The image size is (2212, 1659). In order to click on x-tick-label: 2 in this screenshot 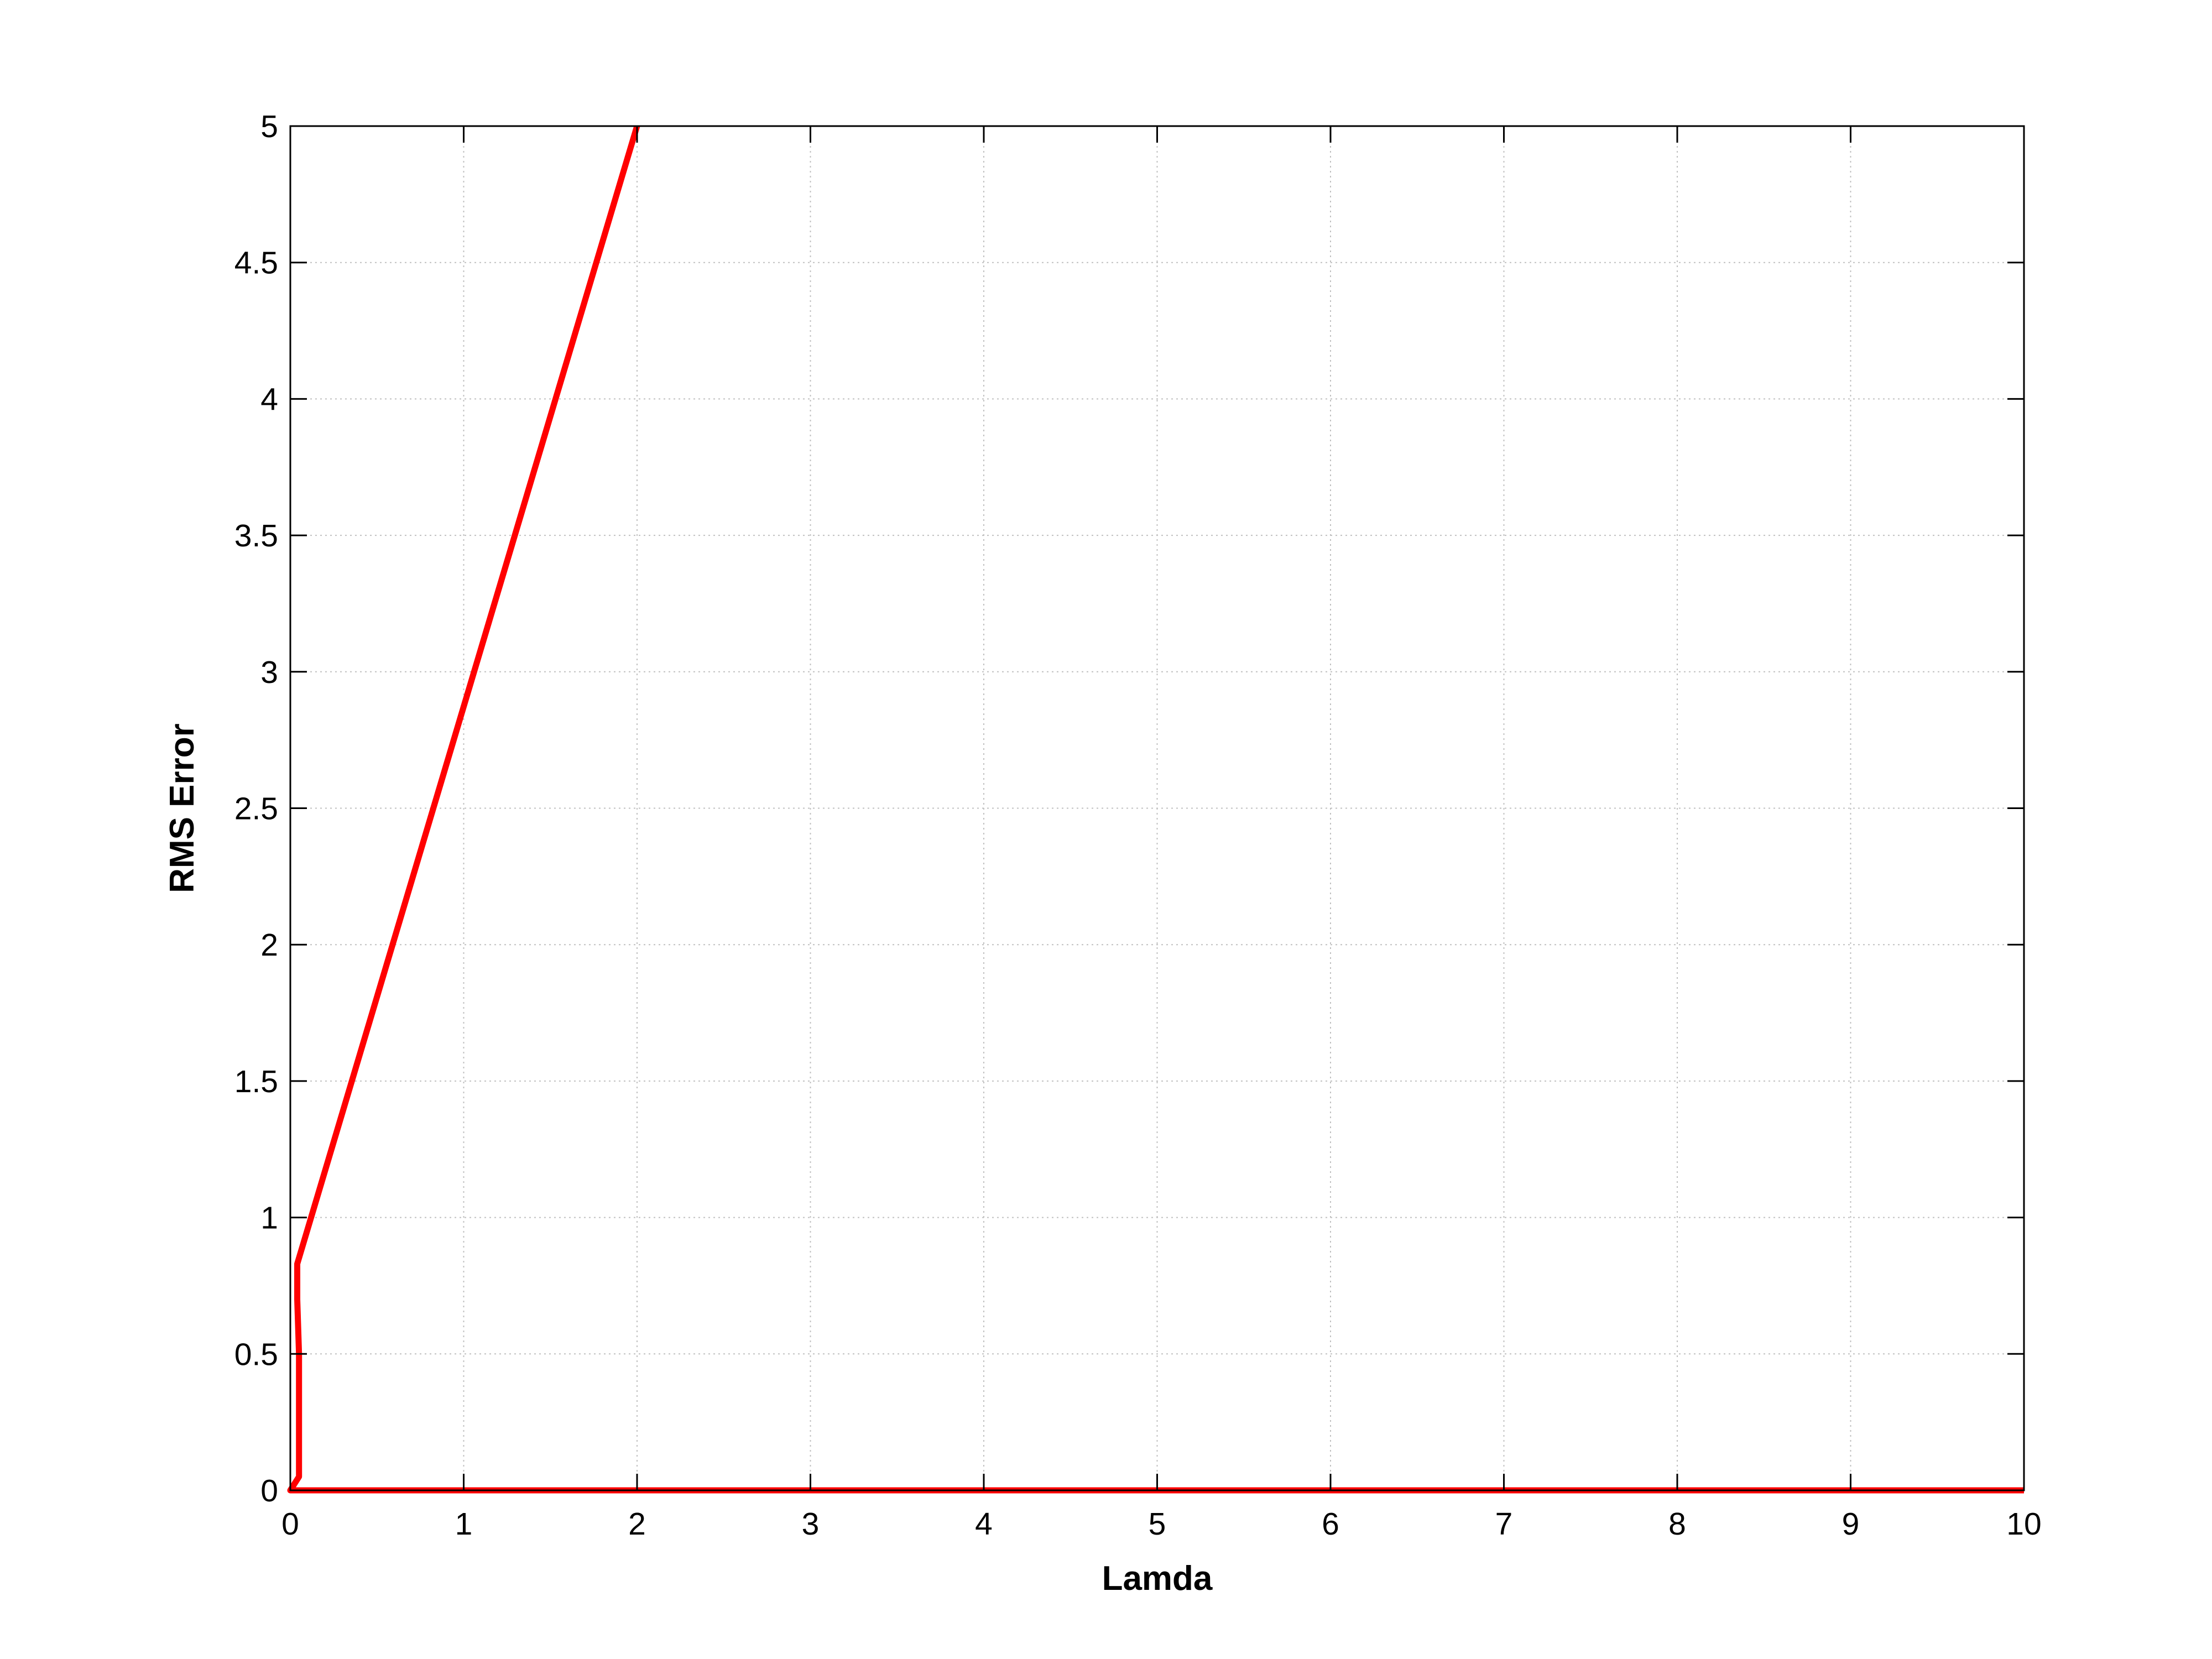, I will do `click(637, 1524)`.